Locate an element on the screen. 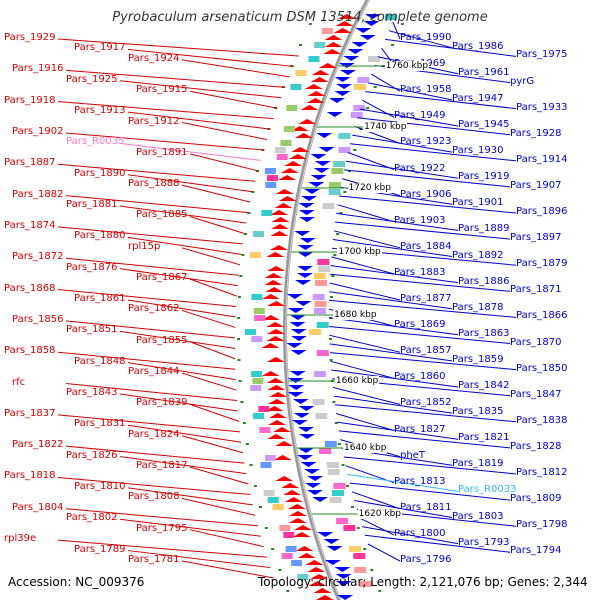 Image resolution: width=600 pixels, height=604 pixels. gene-label: Pars_1882 is located at coordinates (38, 194).